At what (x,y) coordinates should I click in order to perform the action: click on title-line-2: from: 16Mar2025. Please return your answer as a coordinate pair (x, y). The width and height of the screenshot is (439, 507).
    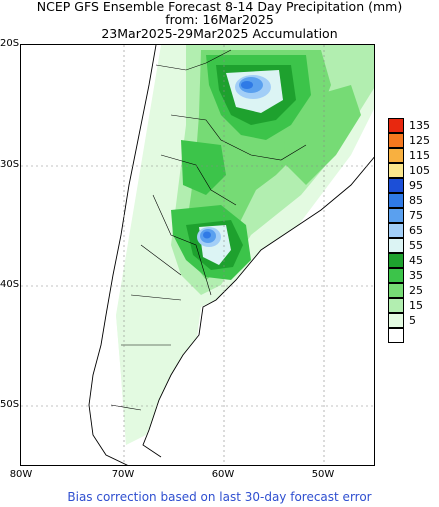
    Looking at the image, I should click on (219, 19).